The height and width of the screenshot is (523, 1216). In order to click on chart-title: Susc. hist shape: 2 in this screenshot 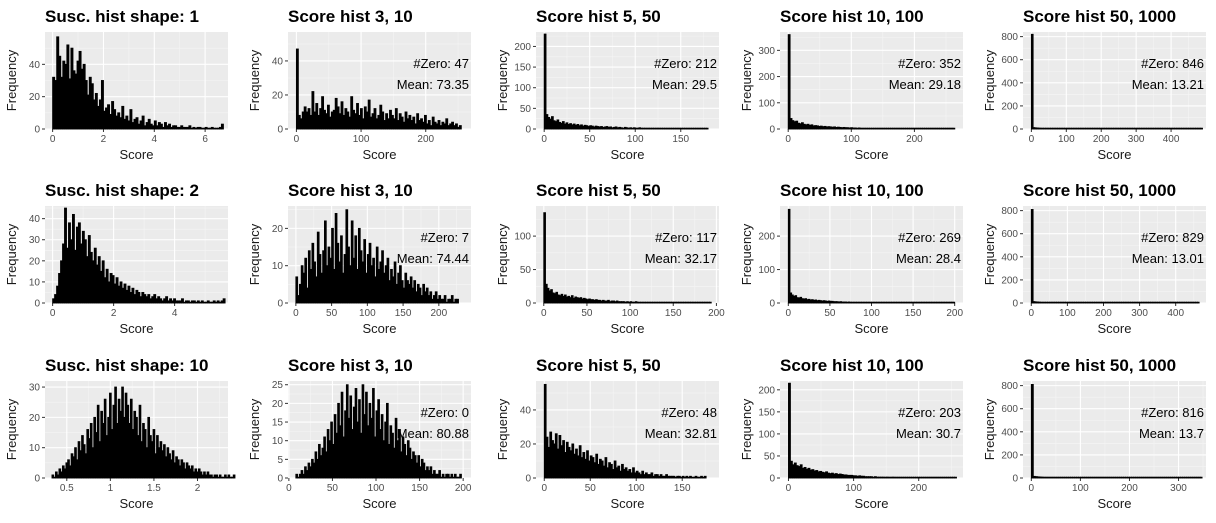, I will do `click(122, 190)`.